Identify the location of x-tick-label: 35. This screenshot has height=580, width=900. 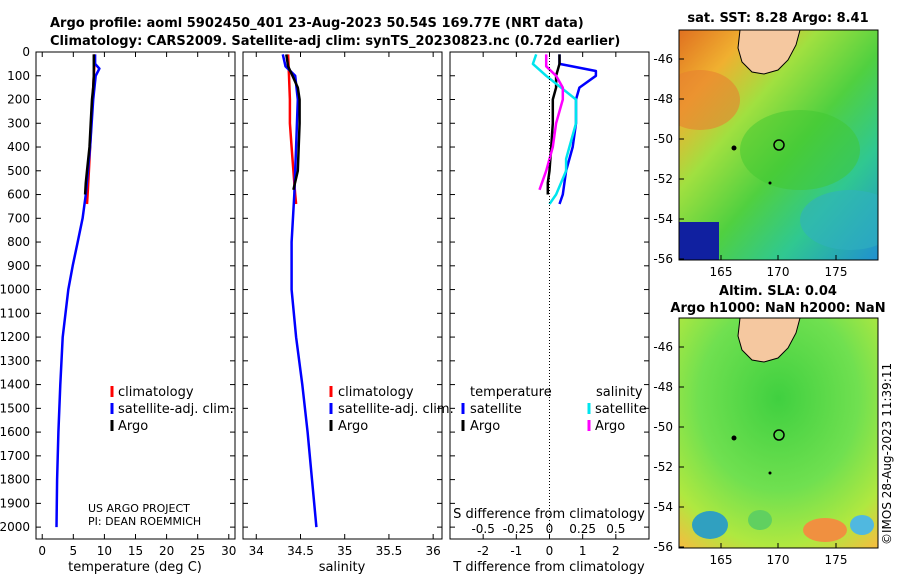
(344, 551).